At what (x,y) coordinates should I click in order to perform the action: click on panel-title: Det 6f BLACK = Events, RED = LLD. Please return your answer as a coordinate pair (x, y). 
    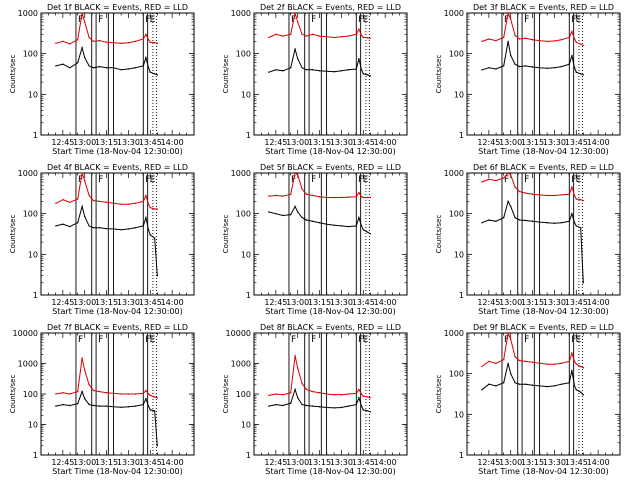
    Looking at the image, I should click on (543, 167).